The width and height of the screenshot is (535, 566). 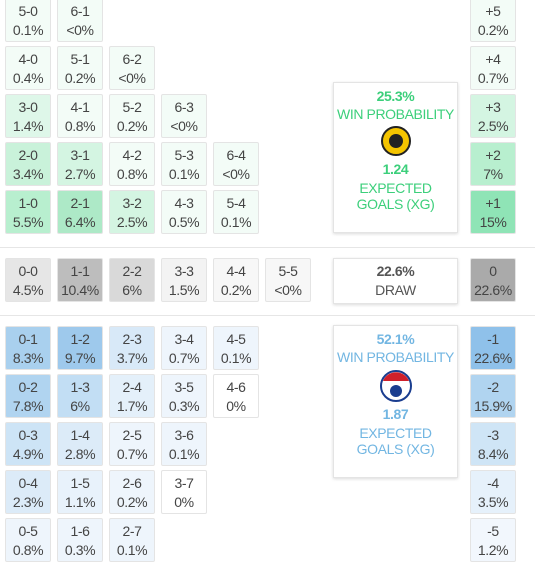 I want to click on score-label: 0-1, so click(x=28, y=339).